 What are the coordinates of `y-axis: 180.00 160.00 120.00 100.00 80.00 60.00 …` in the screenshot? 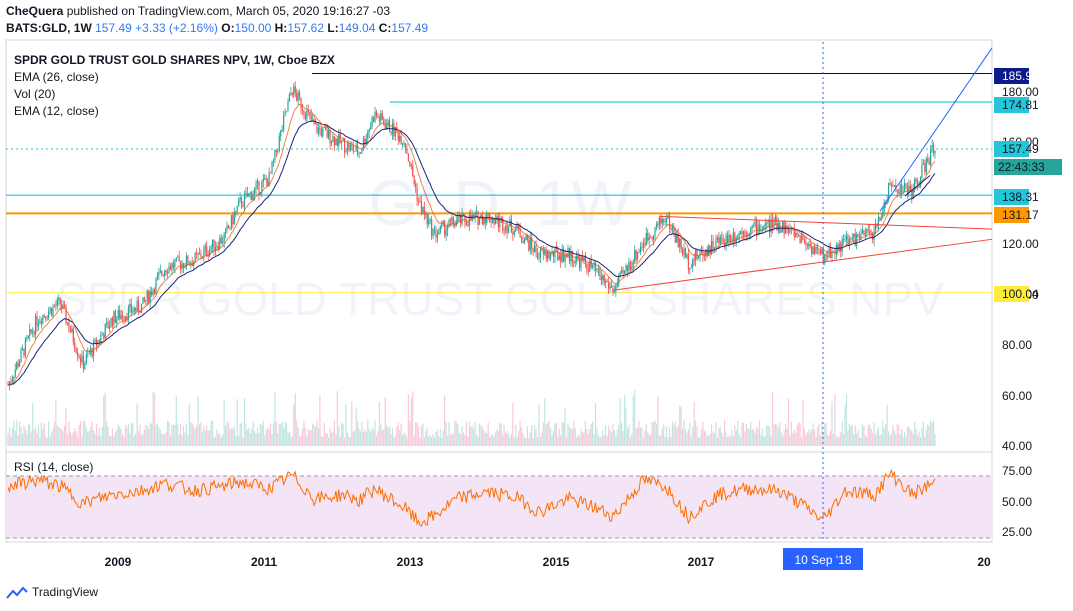 It's located at (1020, 269).